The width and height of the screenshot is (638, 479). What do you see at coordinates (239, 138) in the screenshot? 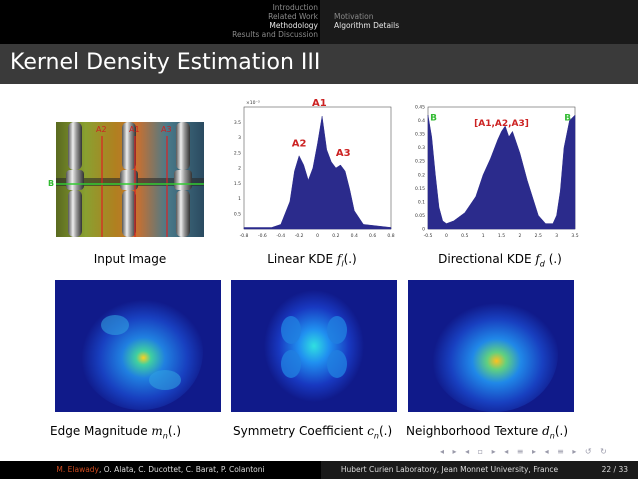
I see `linear-kde-y-tick-label: 3` at bounding box center [239, 138].